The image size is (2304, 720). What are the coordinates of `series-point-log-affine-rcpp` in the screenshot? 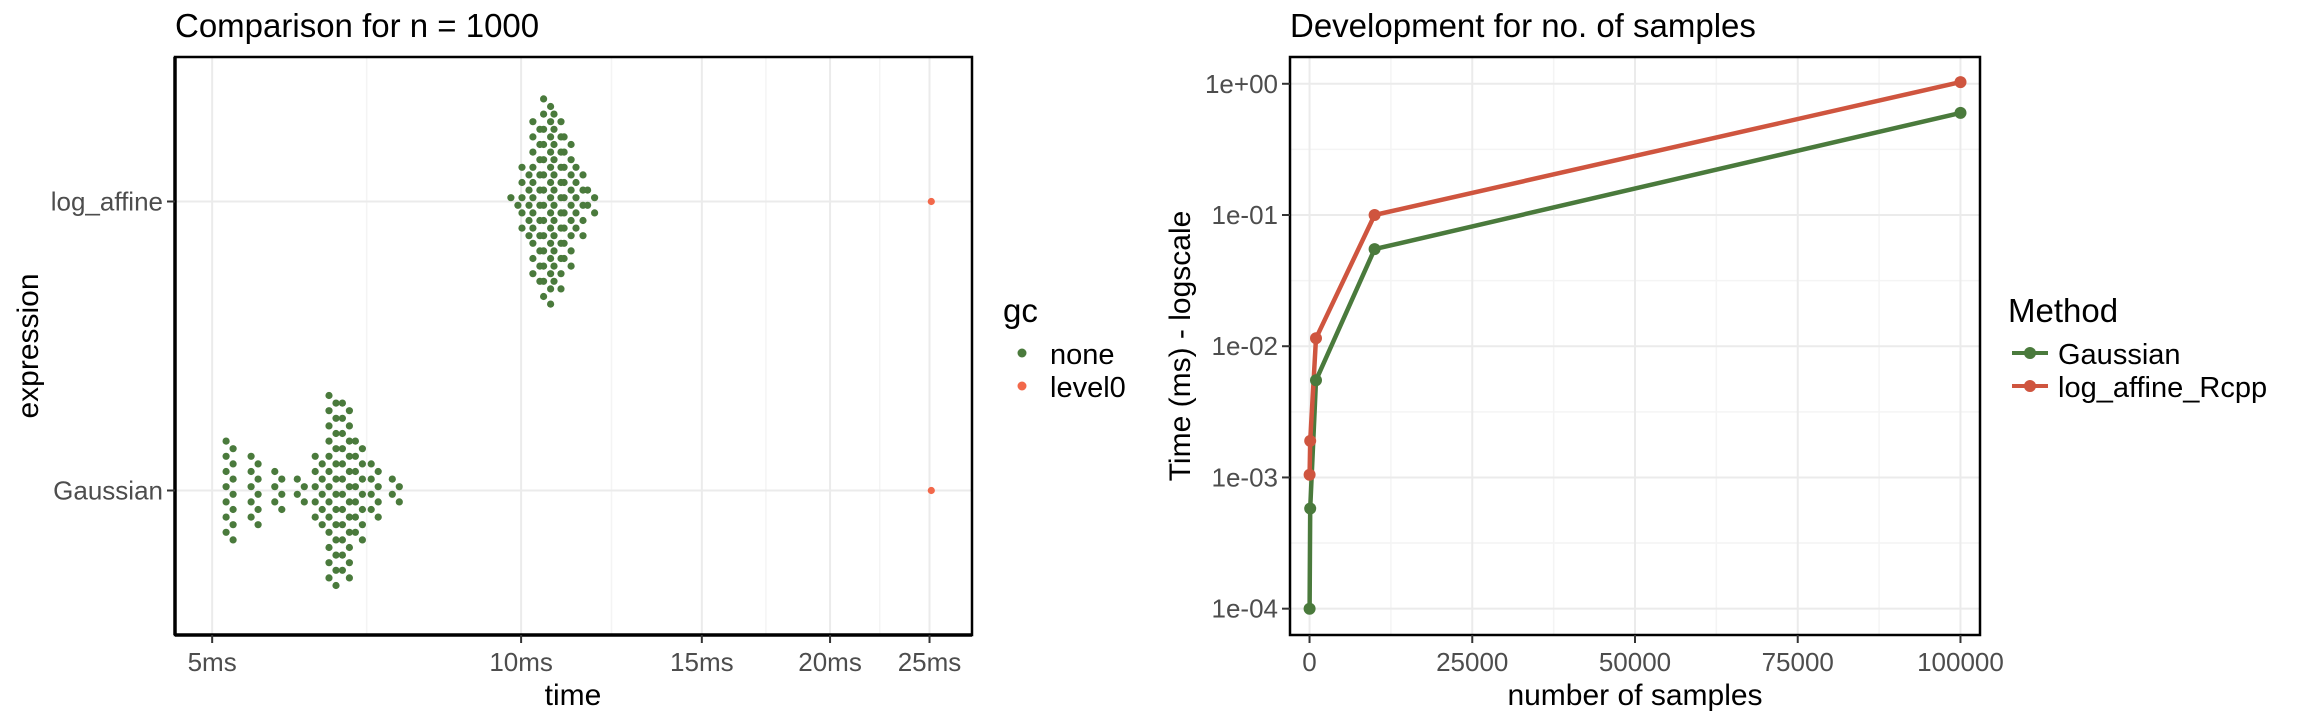 It's located at (1960, 82).